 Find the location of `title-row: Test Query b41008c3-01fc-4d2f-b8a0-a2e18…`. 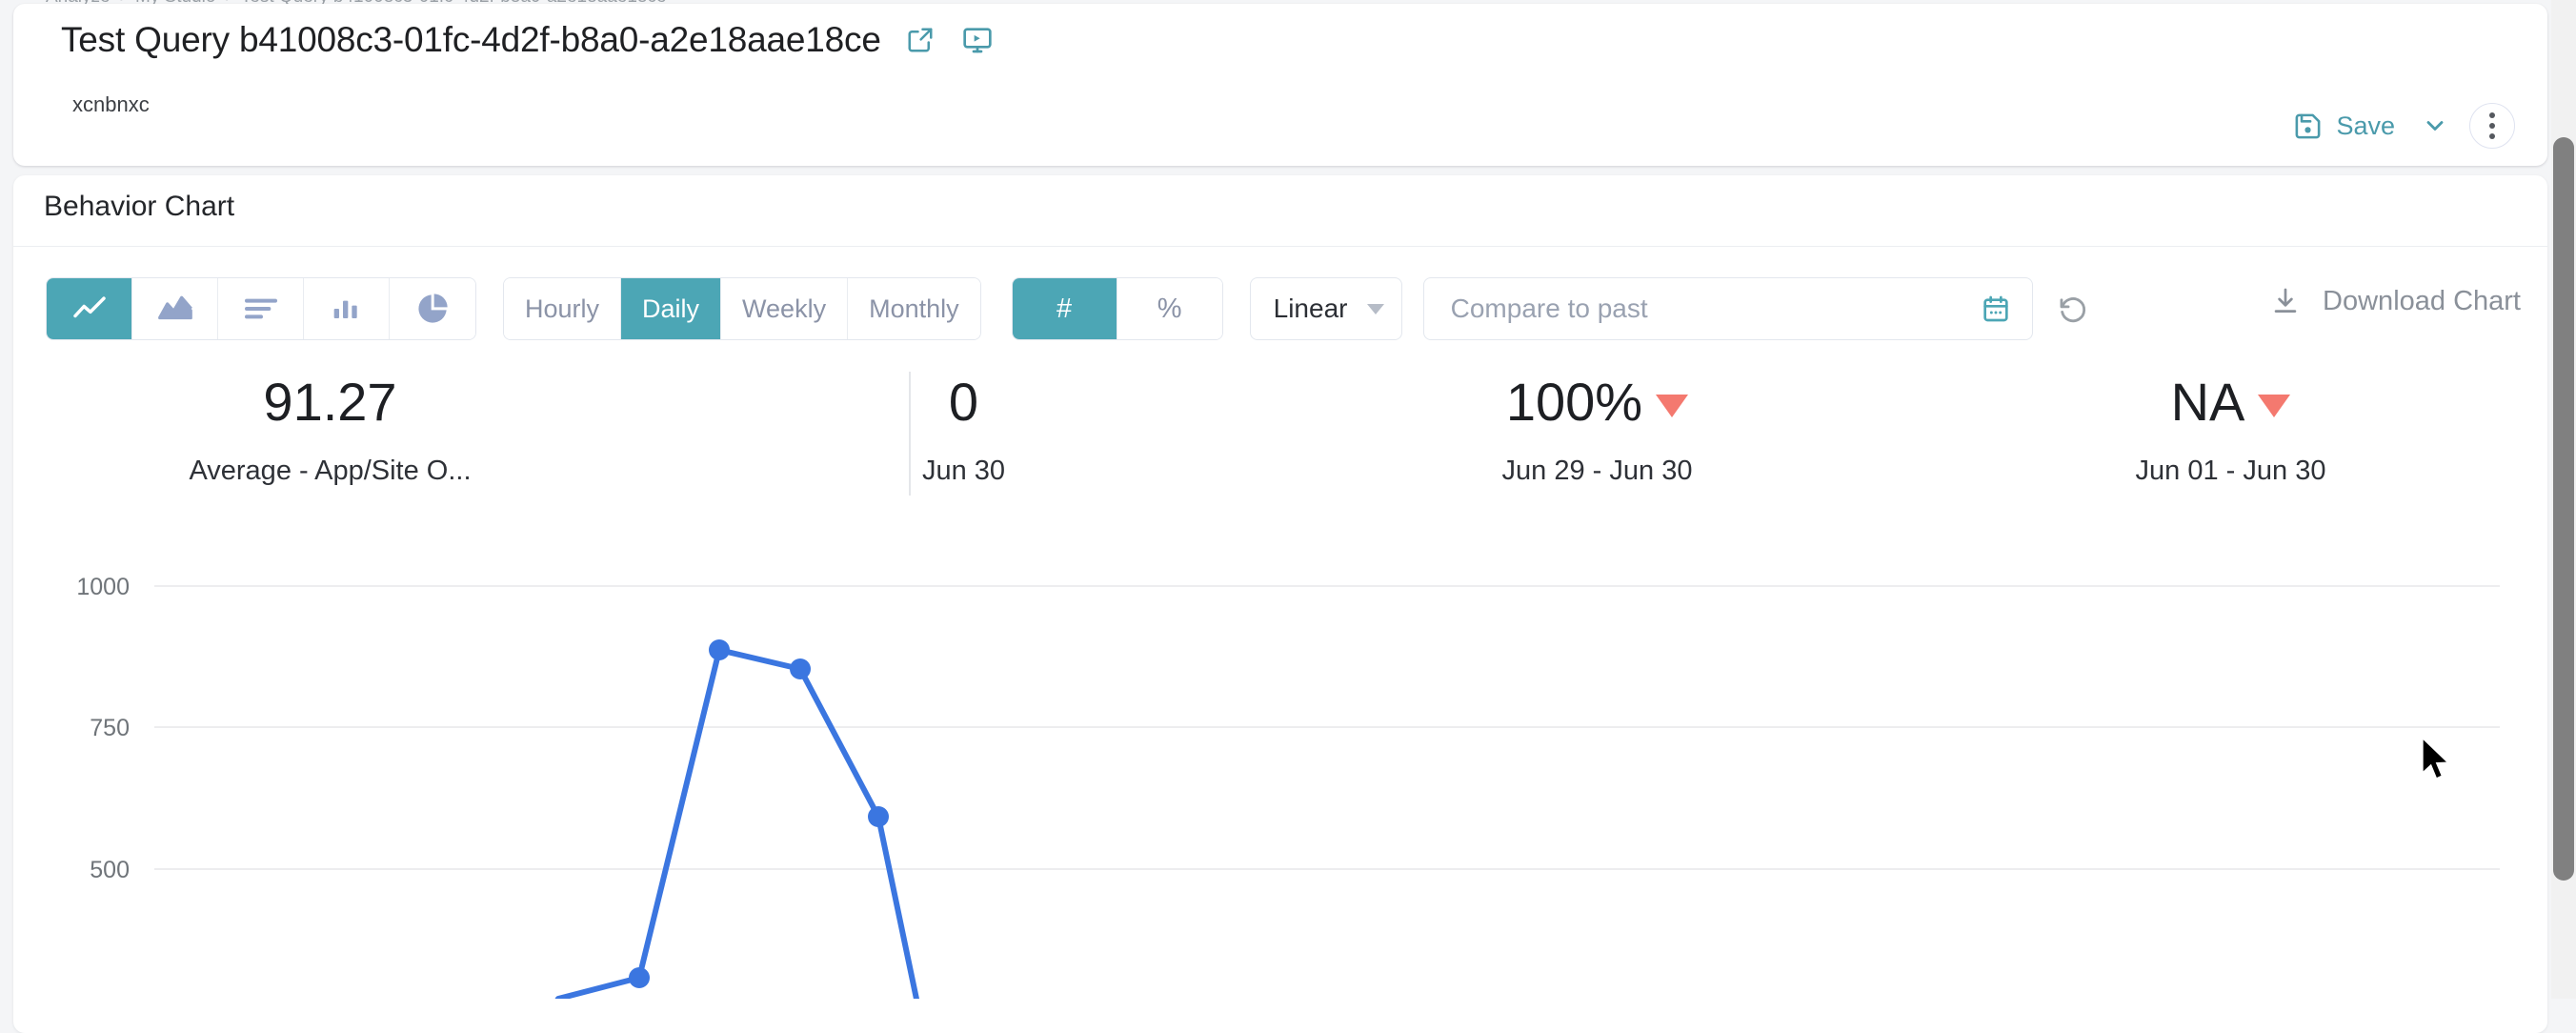

title-row: Test Query b41008c3-01fc-4d2f-b8a0-a2e18… is located at coordinates (529, 40).